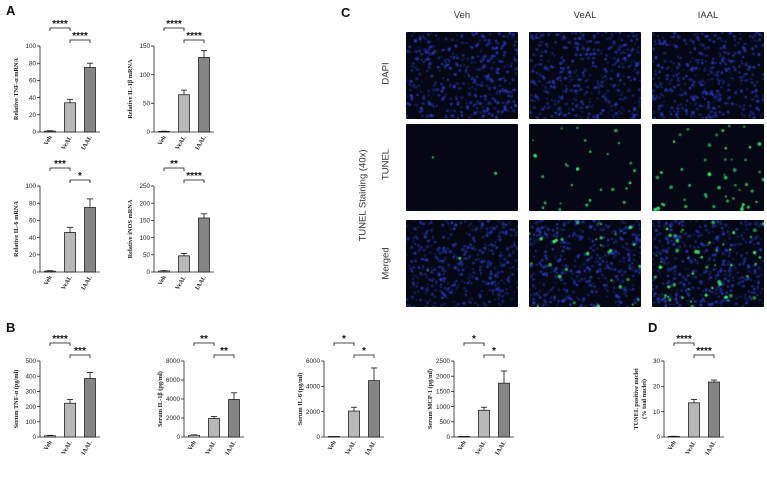 The height and width of the screenshot is (480, 767). What do you see at coordinates (430, 399) in the screenshot?
I see `y-axis-label: Serum MCP-1 (pg/ml)` at bounding box center [430, 399].